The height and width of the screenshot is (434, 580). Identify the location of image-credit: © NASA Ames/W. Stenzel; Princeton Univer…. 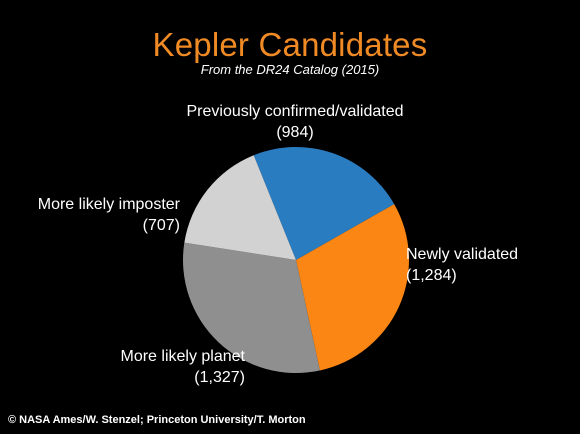
(157, 420).